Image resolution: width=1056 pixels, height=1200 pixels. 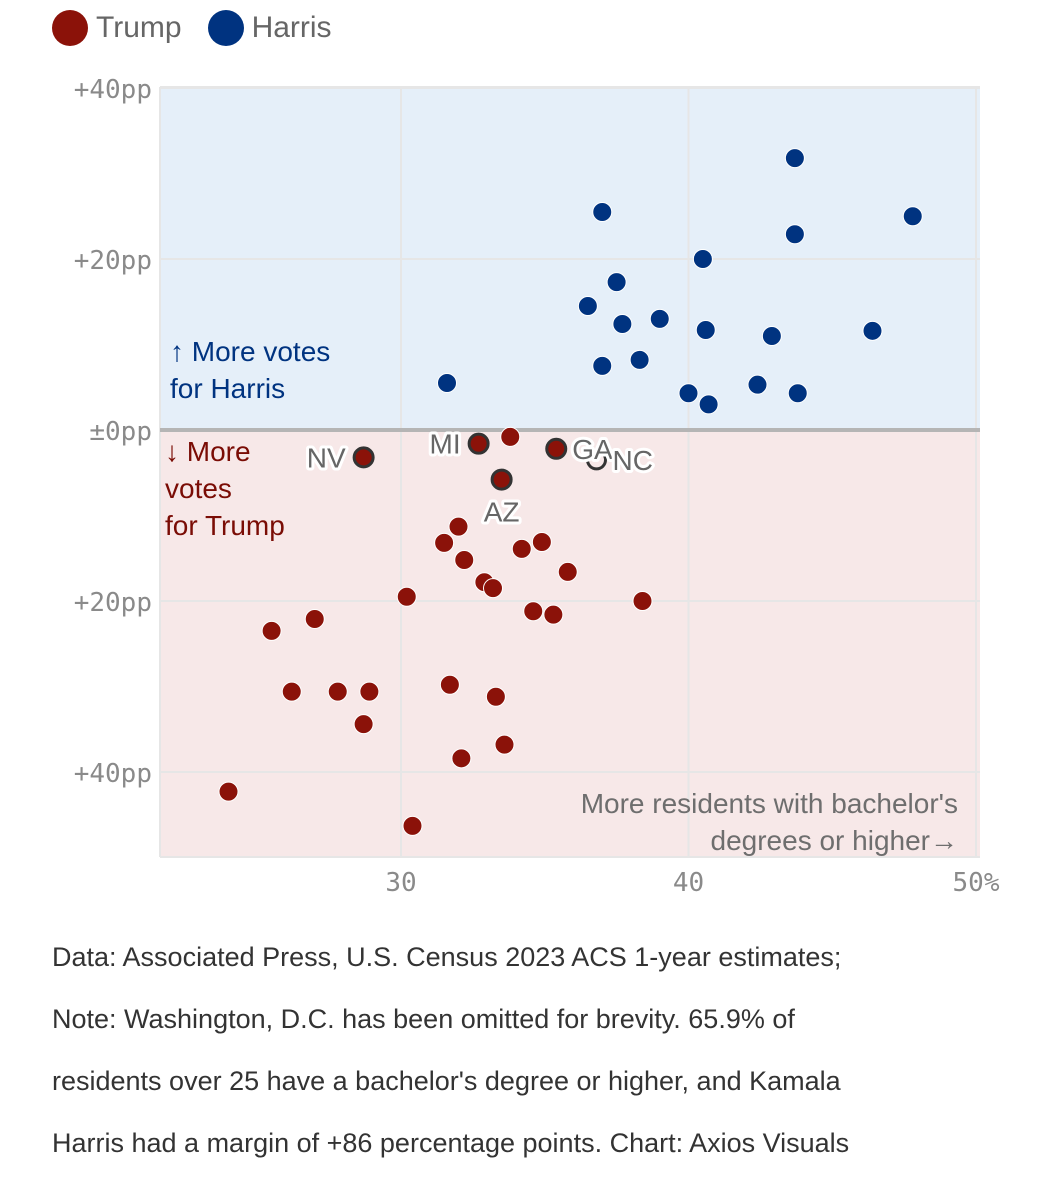 I want to click on legend-item-trump: Trump, so click(x=117, y=28).